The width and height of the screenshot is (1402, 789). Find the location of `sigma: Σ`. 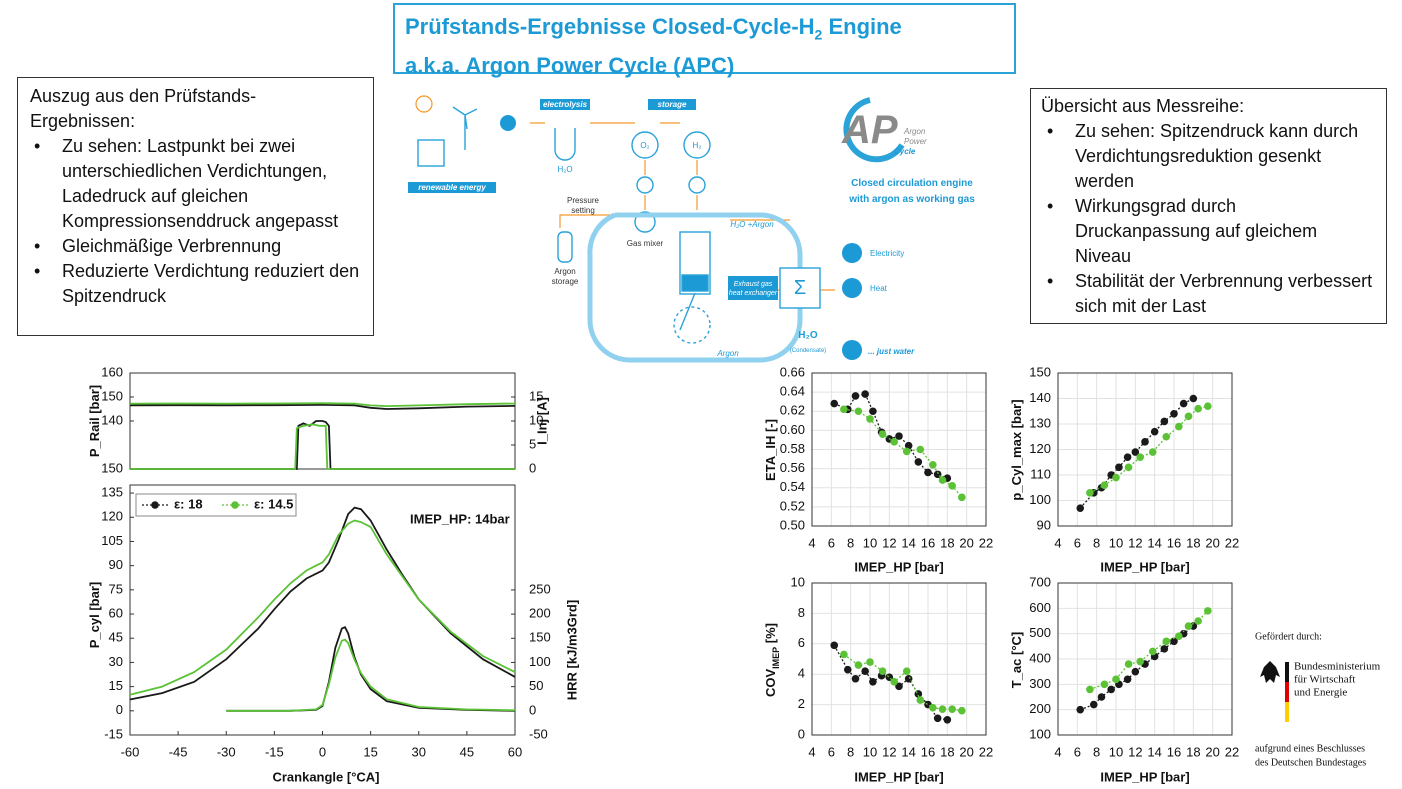

sigma: Σ is located at coordinates (800, 288).